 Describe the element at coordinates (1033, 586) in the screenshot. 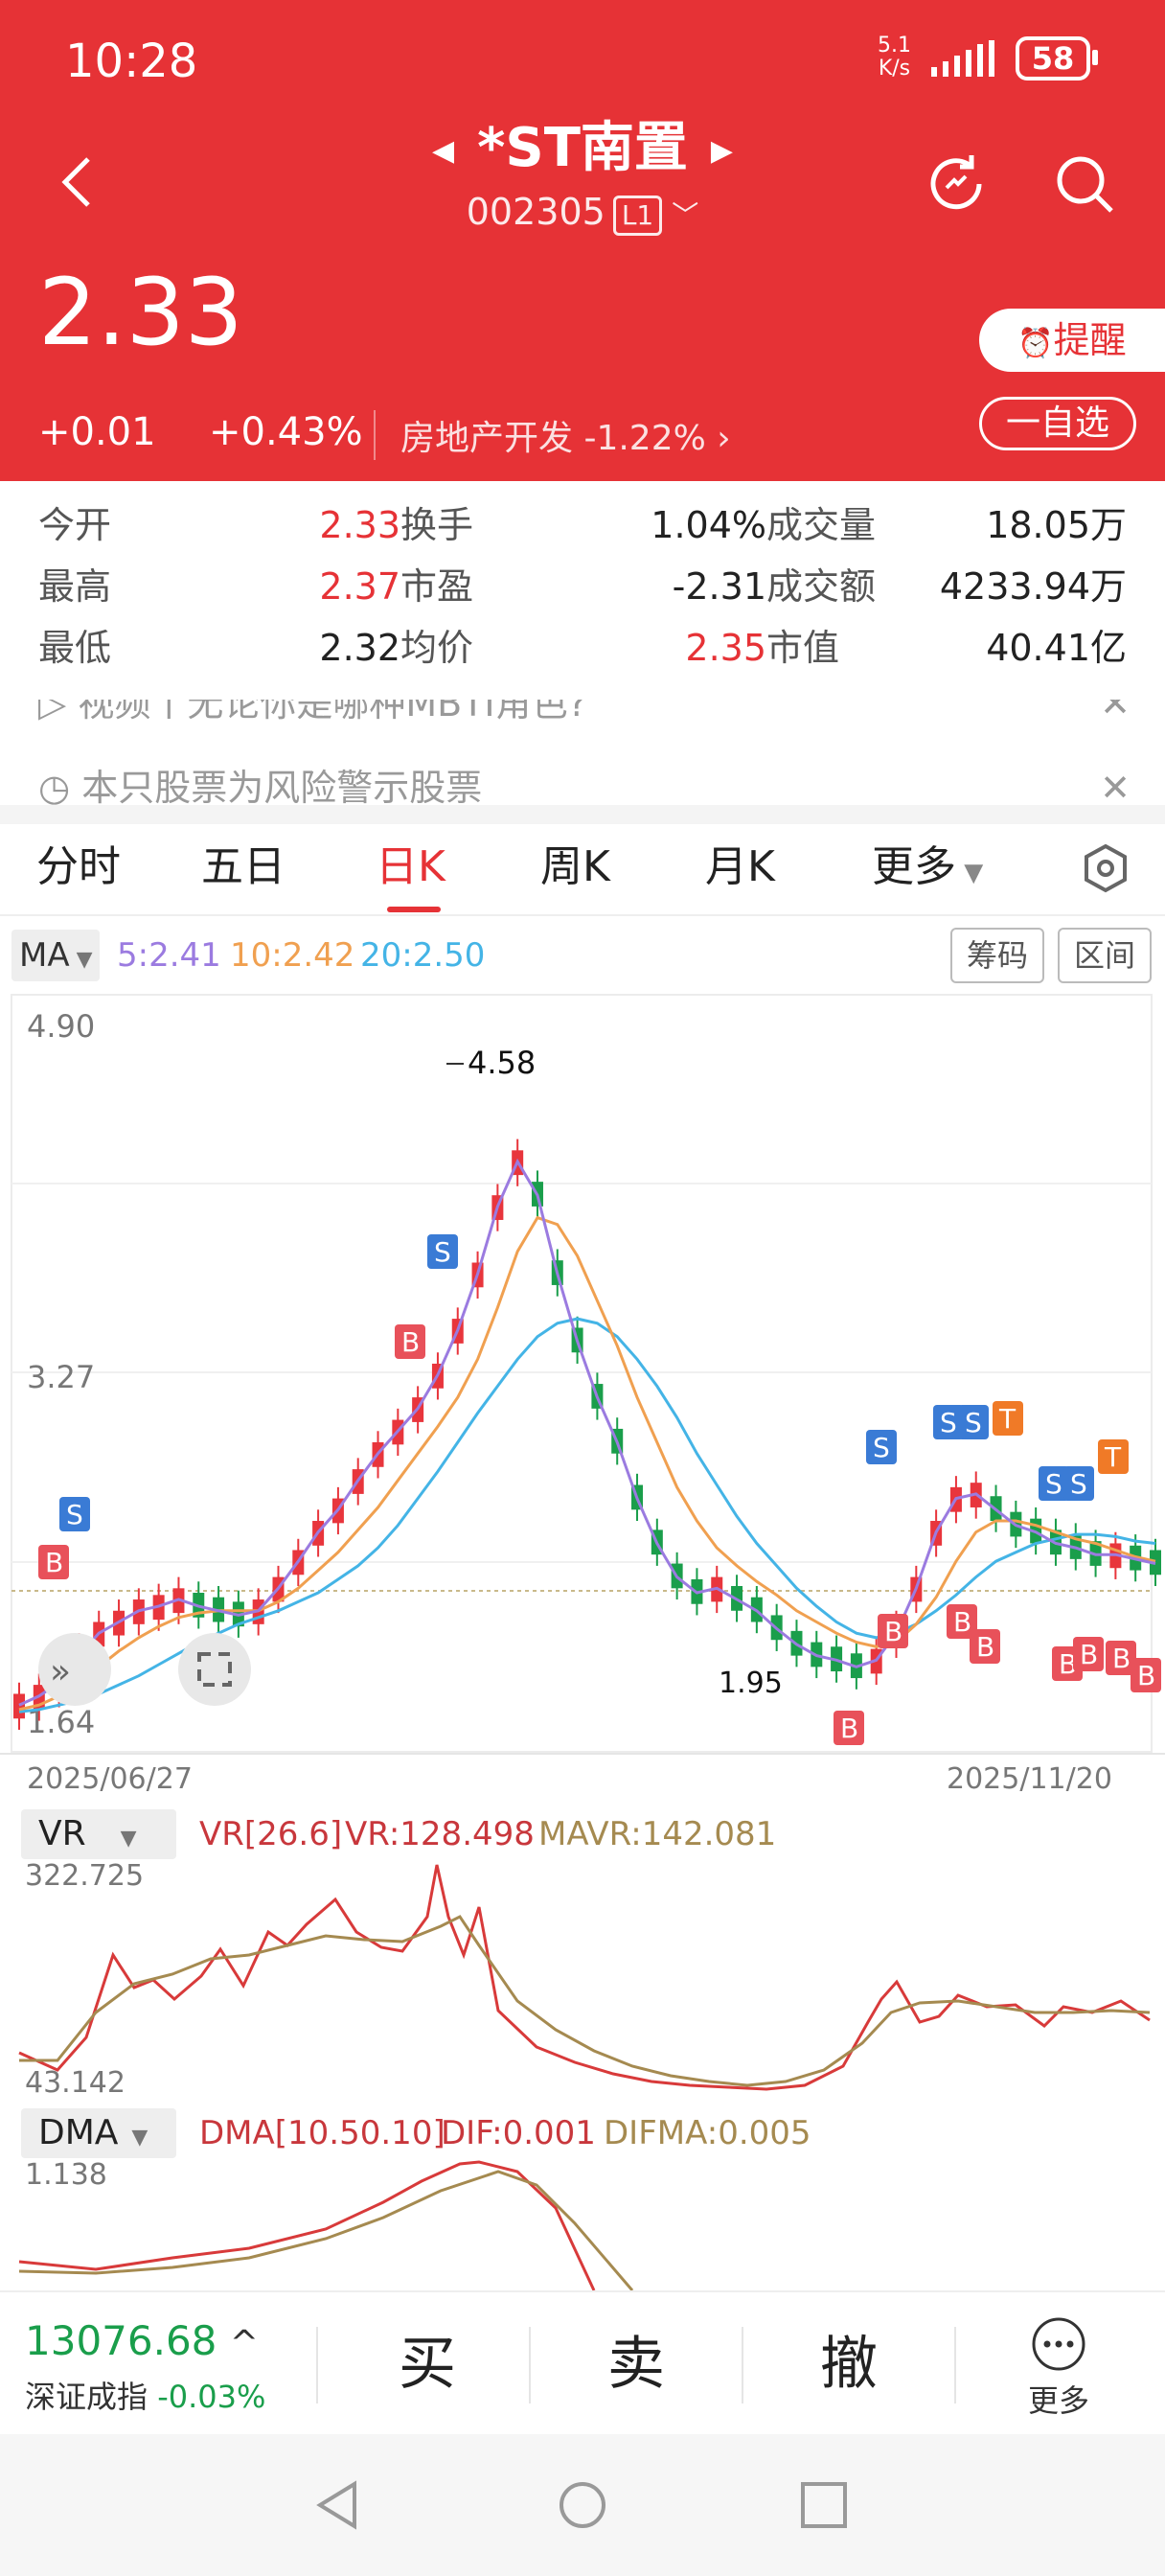

I see `stat-value: 4233.94万` at that location.